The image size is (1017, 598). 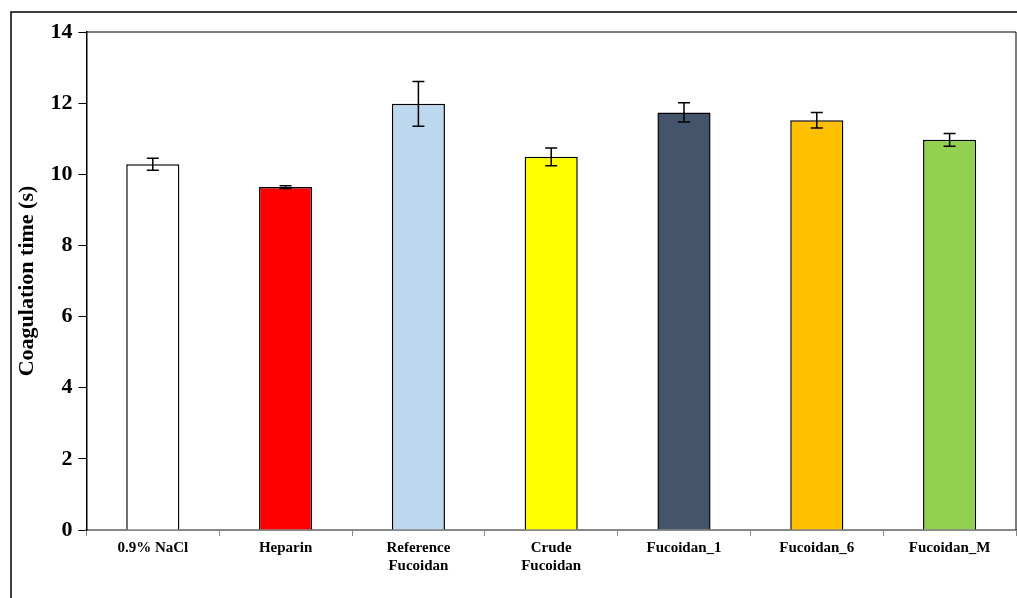 I want to click on y-tick-label: 8, so click(x=67, y=244).